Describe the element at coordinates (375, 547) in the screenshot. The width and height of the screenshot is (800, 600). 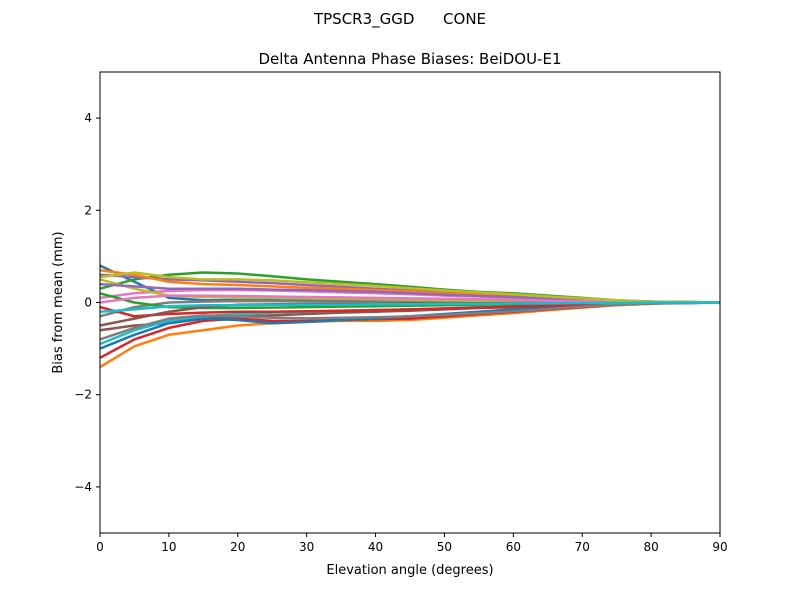
I see `x-tick-label: 40` at that location.